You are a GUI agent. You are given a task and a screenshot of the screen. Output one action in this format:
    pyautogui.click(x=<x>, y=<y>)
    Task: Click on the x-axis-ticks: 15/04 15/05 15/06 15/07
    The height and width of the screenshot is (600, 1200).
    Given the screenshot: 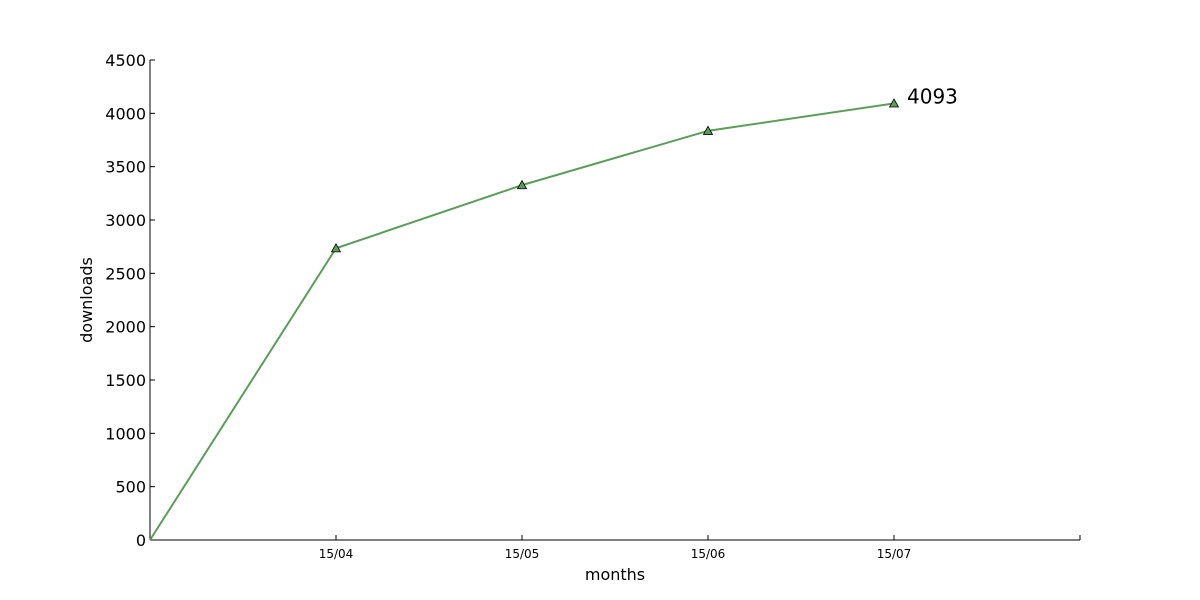 What is the action you would take?
    pyautogui.click(x=700, y=548)
    